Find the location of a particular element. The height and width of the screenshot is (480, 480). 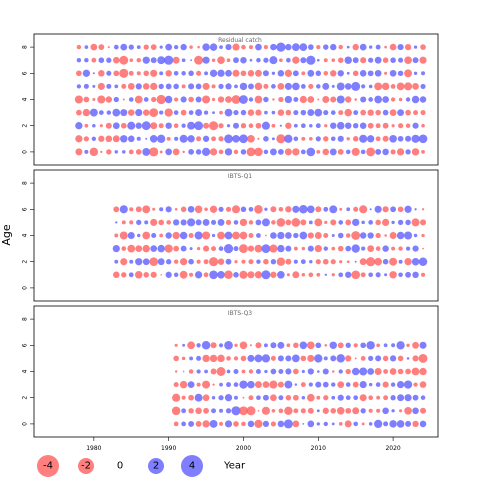

legend-label: 4 is located at coordinates (192, 466).